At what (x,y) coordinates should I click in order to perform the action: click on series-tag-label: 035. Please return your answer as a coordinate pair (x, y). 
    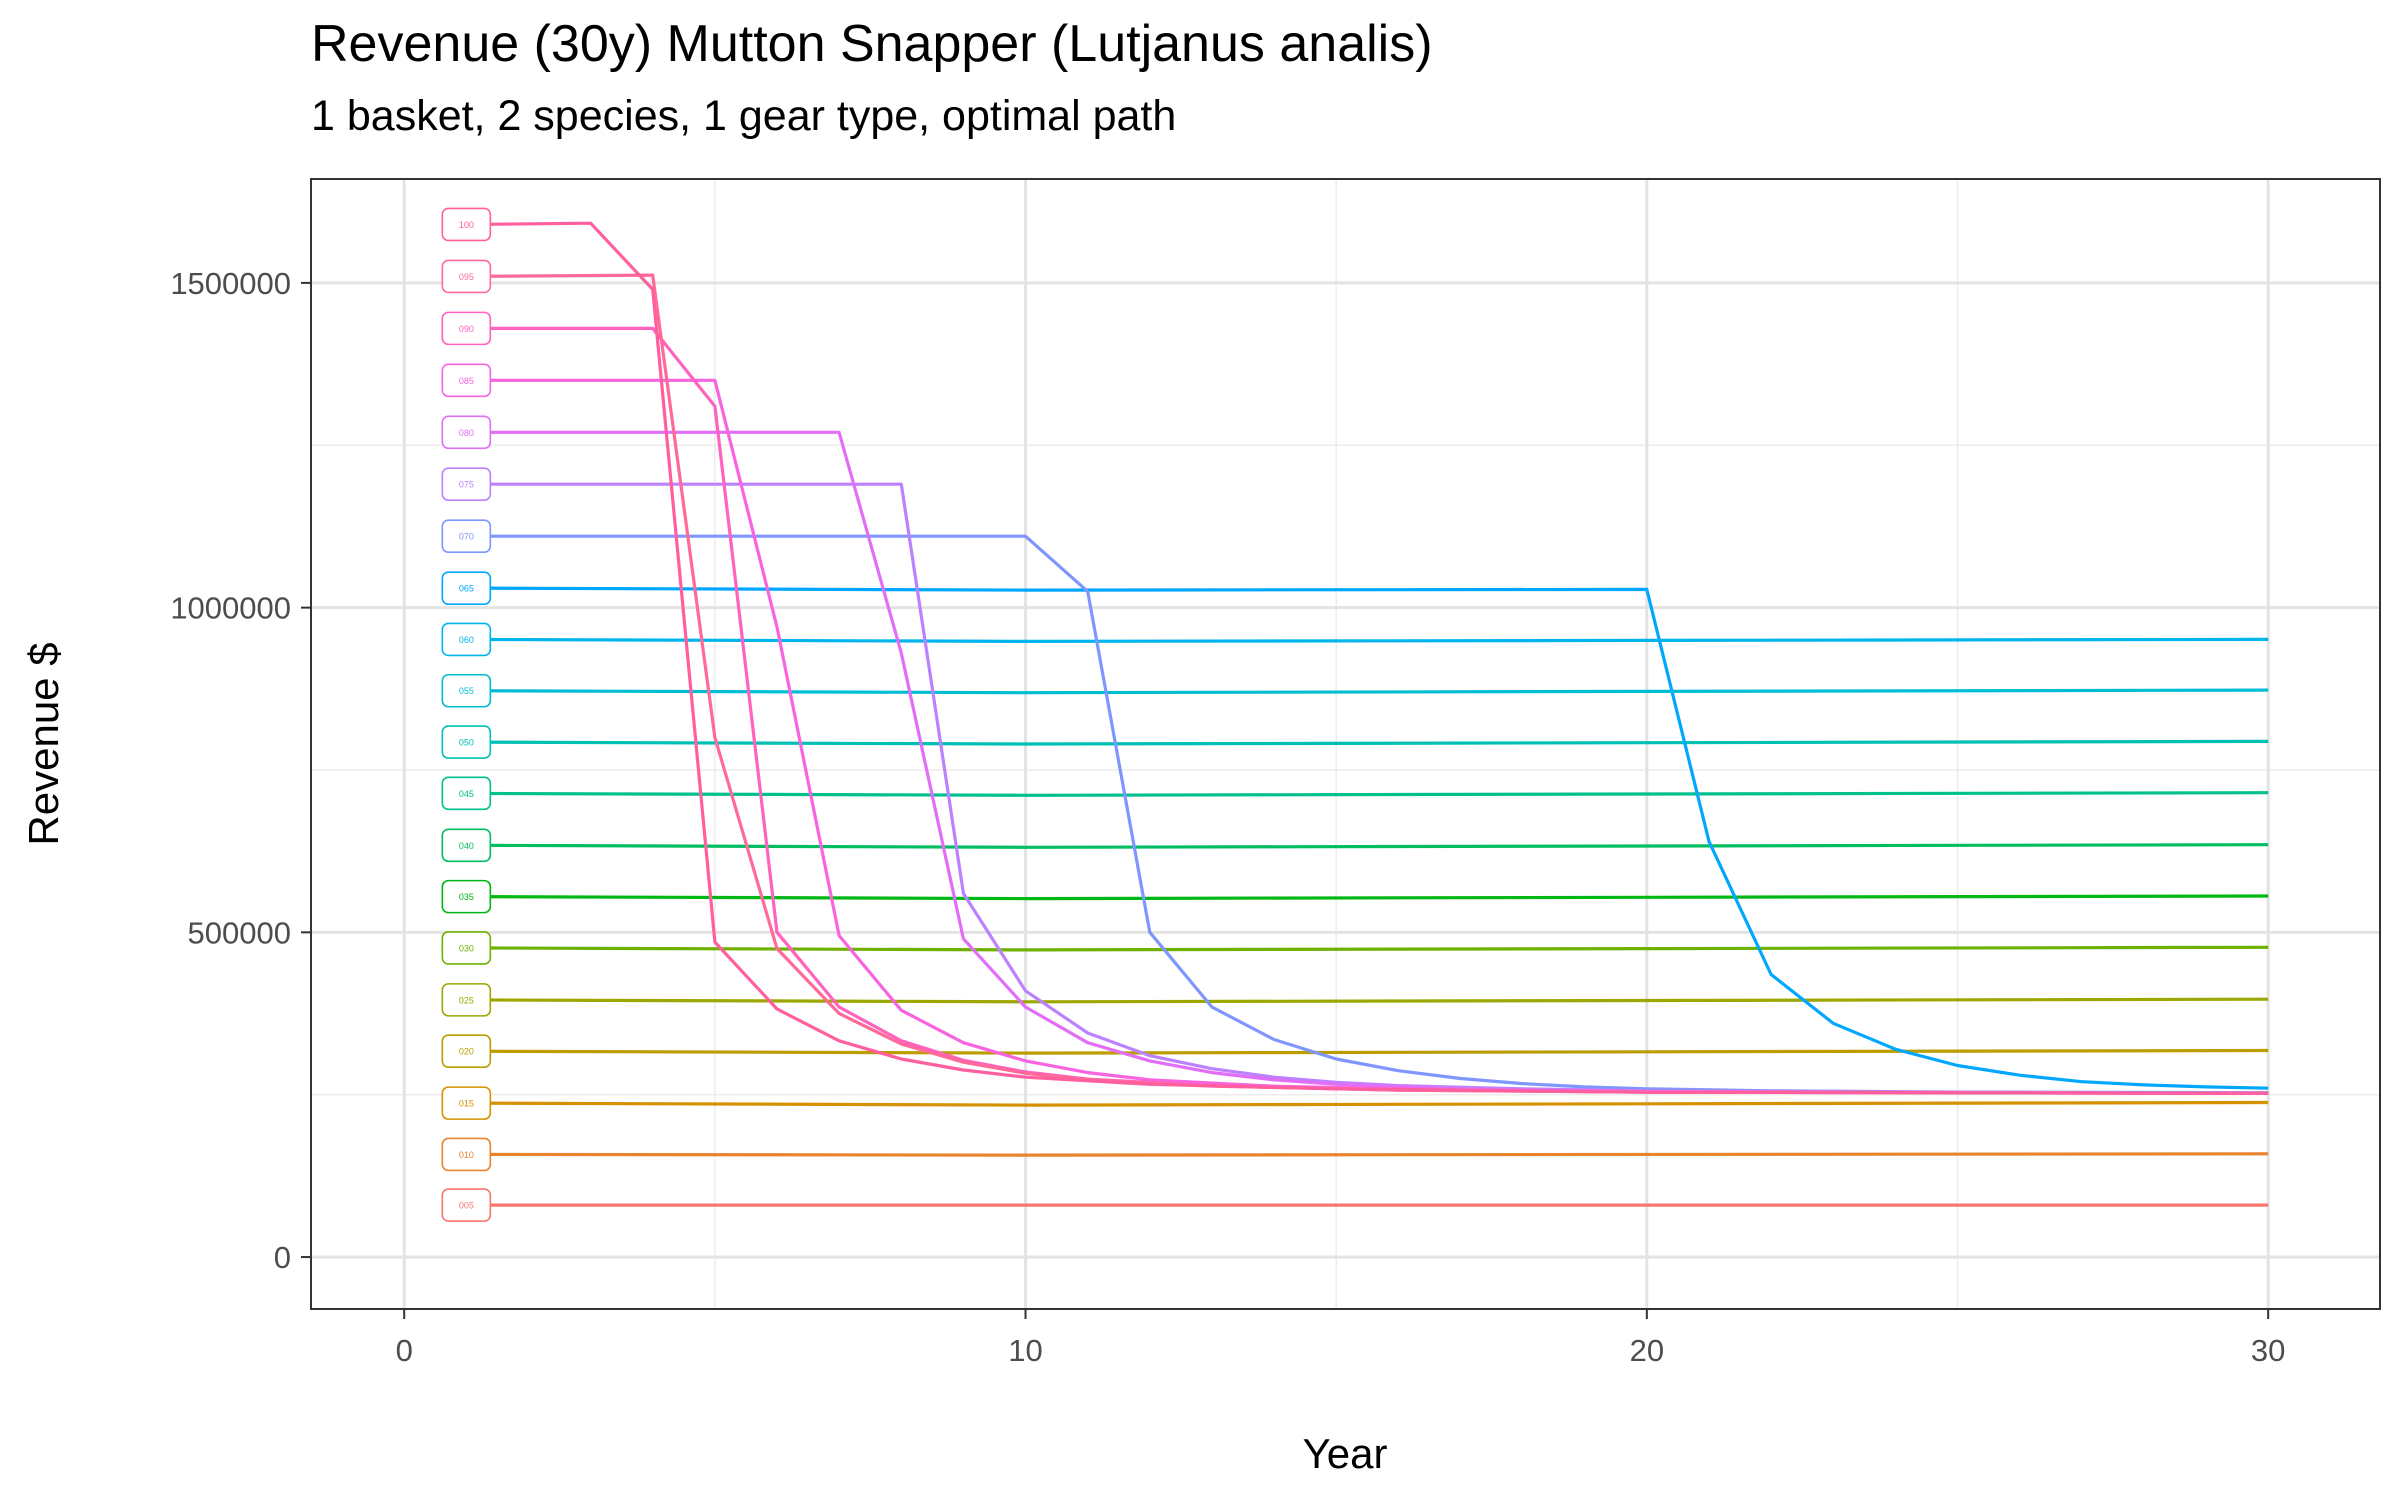
    Looking at the image, I should click on (466, 897).